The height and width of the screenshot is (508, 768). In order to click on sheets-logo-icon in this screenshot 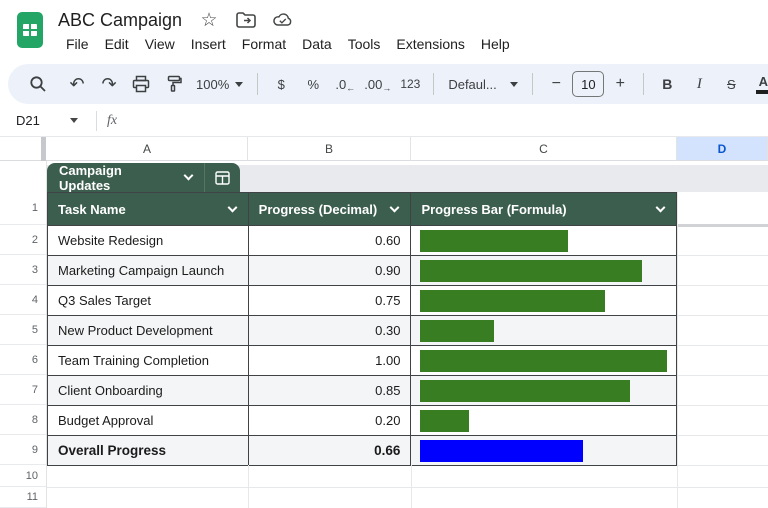, I will do `click(30, 30)`.